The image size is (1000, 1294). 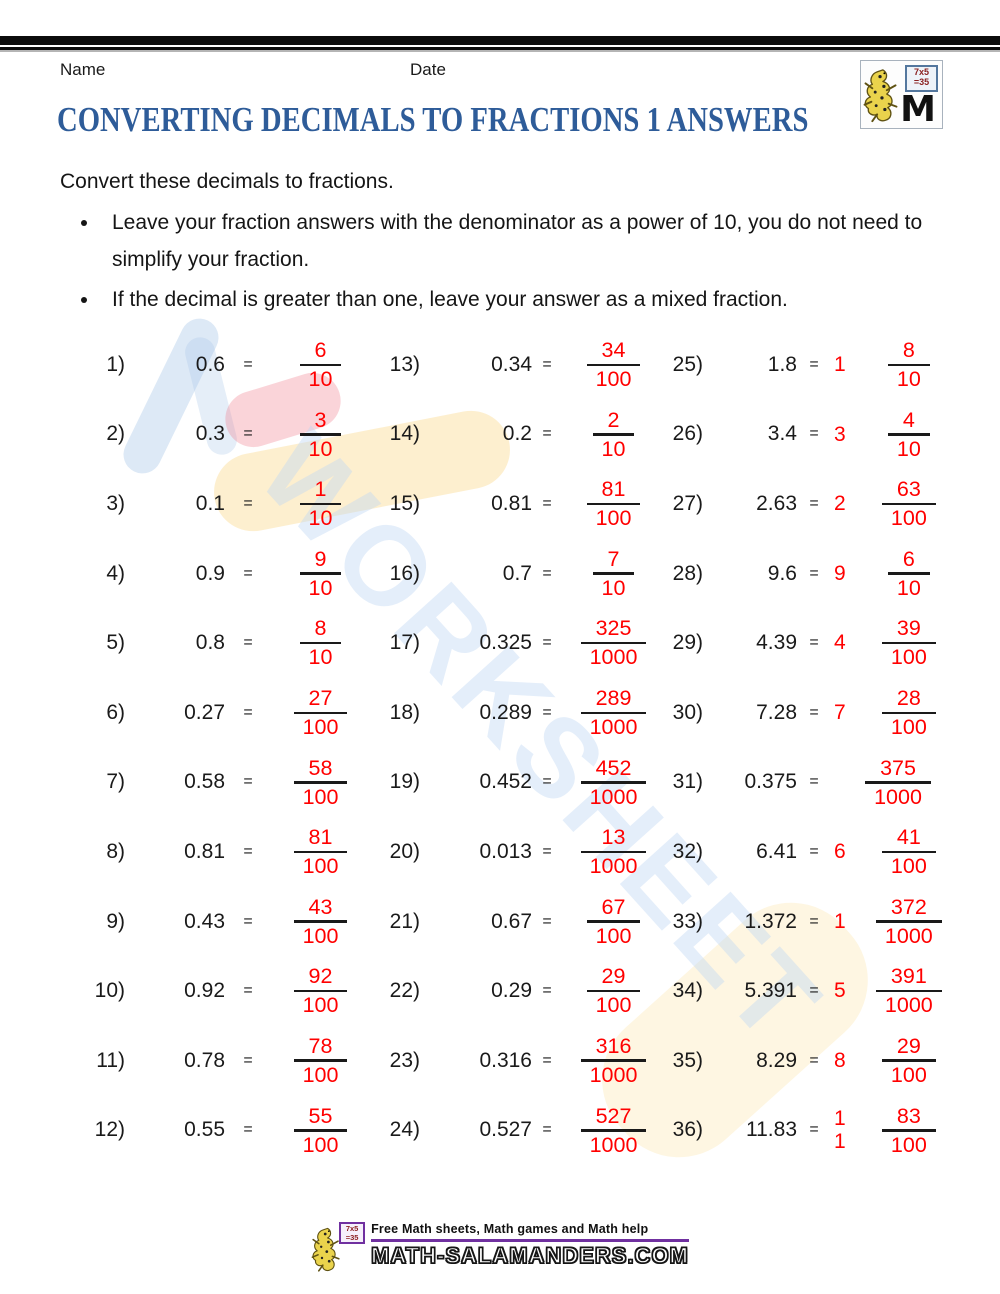 What do you see at coordinates (320, 435) in the screenshot?
I see `fraction-wrap: 3 10` at bounding box center [320, 435].